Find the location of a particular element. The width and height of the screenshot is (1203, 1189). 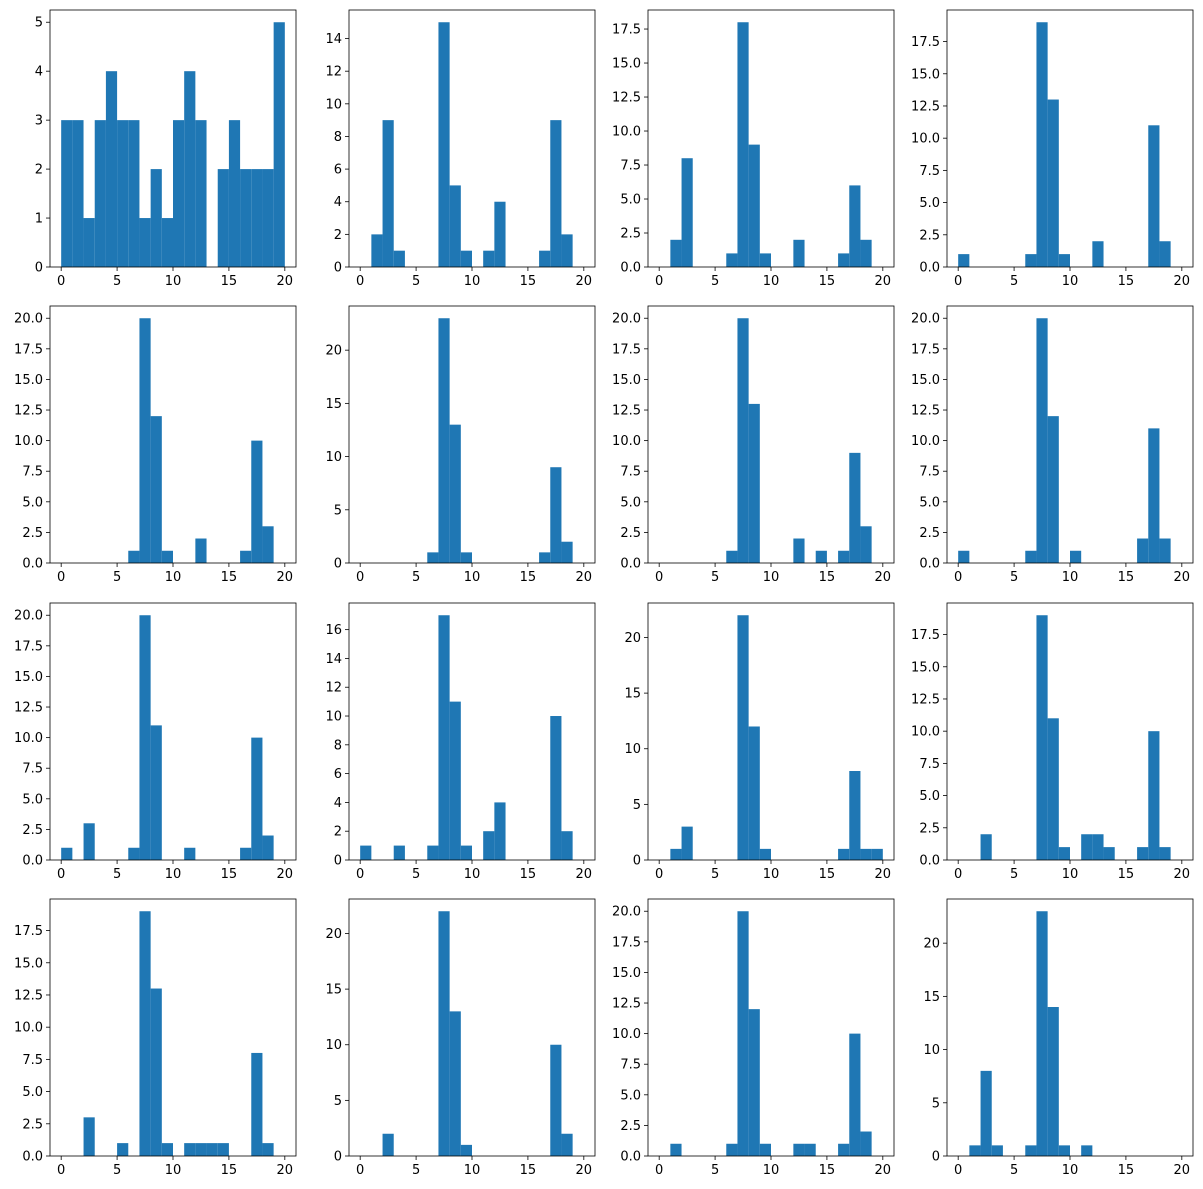

y-tick-label: 5.0 is located at coordinates (929, 203).